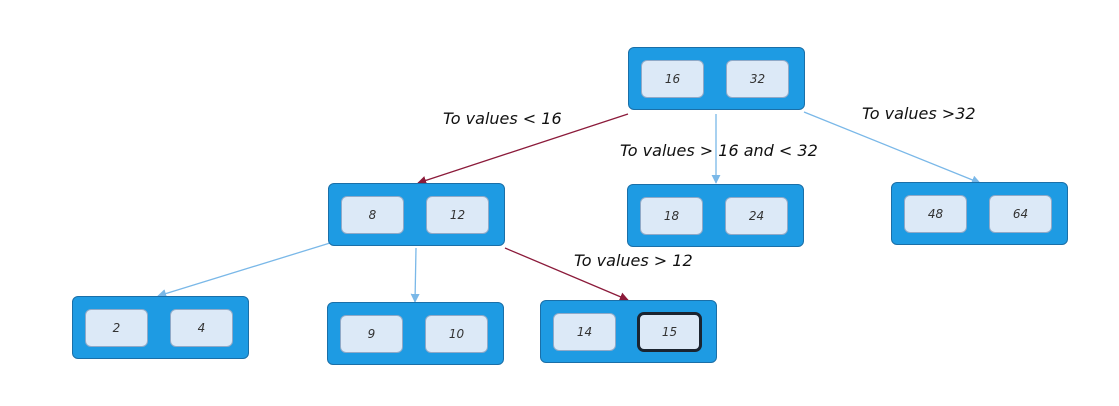  Describe the element at coordinates (456, 334) in the screenshot. I see `node-key: 10` at that location.